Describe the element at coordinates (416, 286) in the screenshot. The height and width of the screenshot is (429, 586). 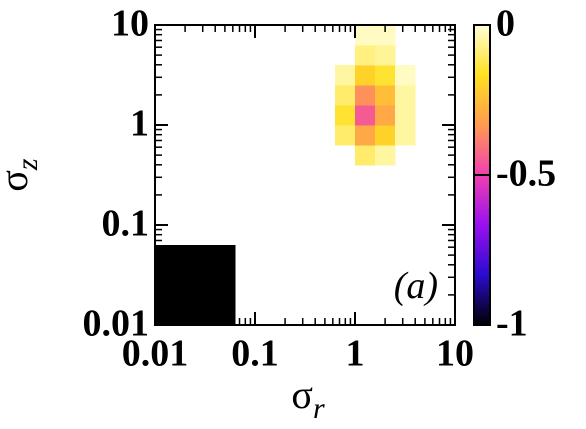
I see `annotation: (a)` at that location.